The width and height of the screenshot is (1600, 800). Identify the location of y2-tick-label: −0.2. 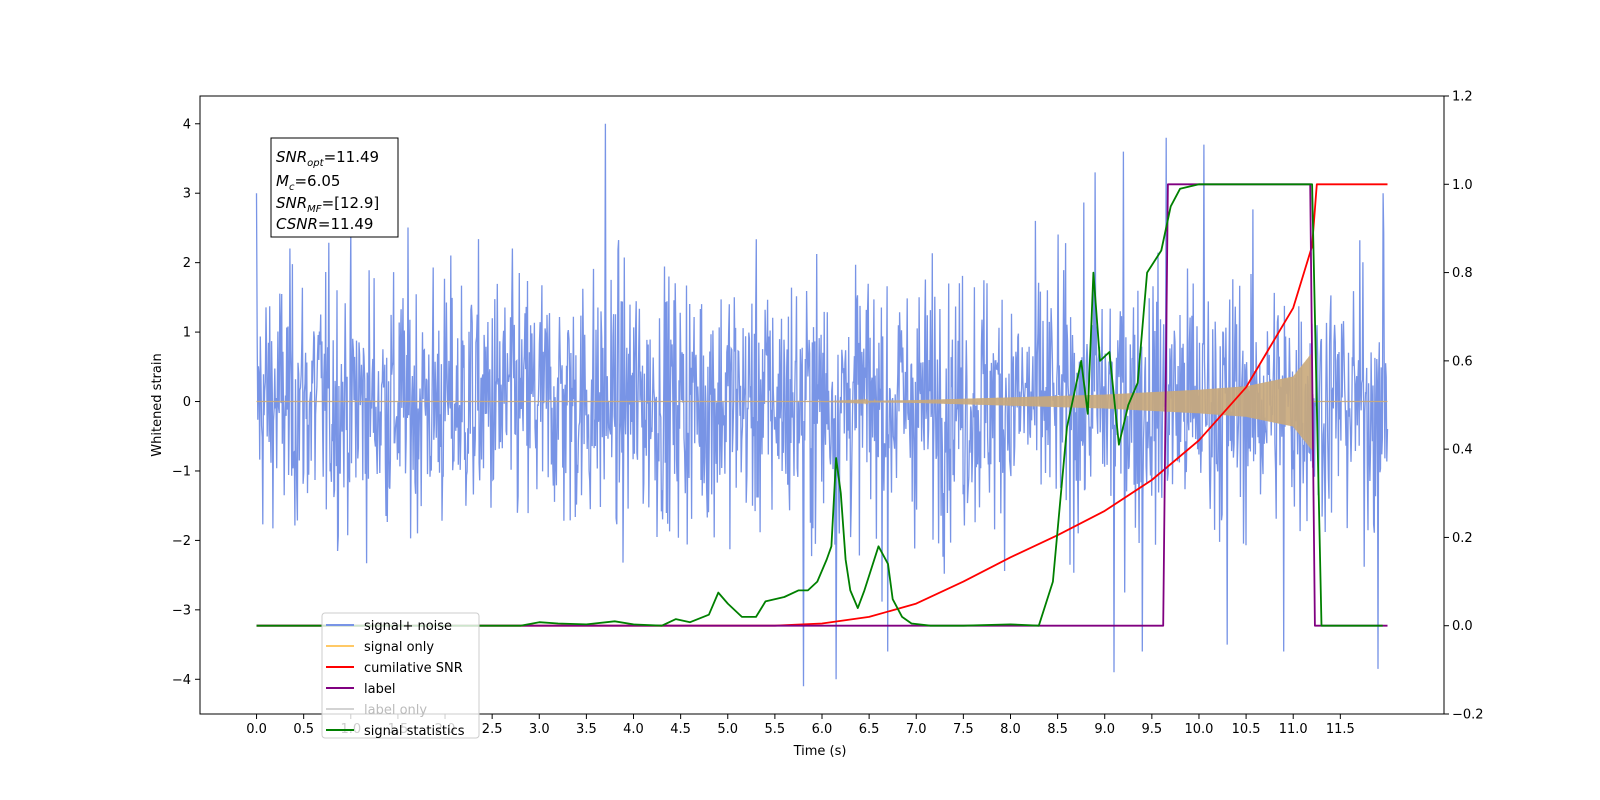
(1468, 715).